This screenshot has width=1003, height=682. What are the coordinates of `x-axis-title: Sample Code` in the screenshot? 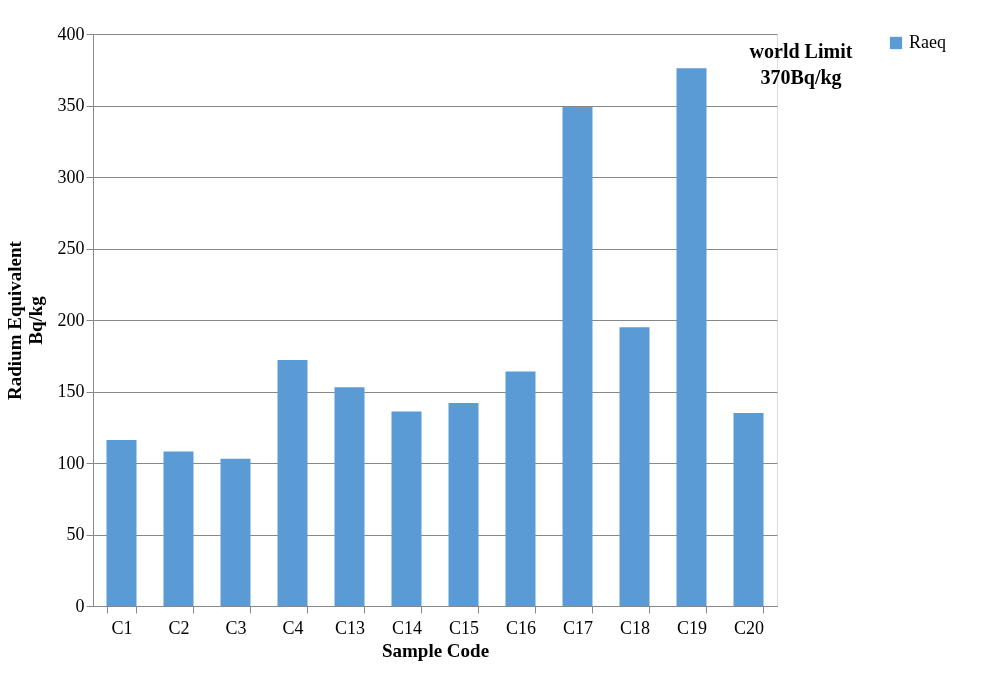 It's located at (435, 650).